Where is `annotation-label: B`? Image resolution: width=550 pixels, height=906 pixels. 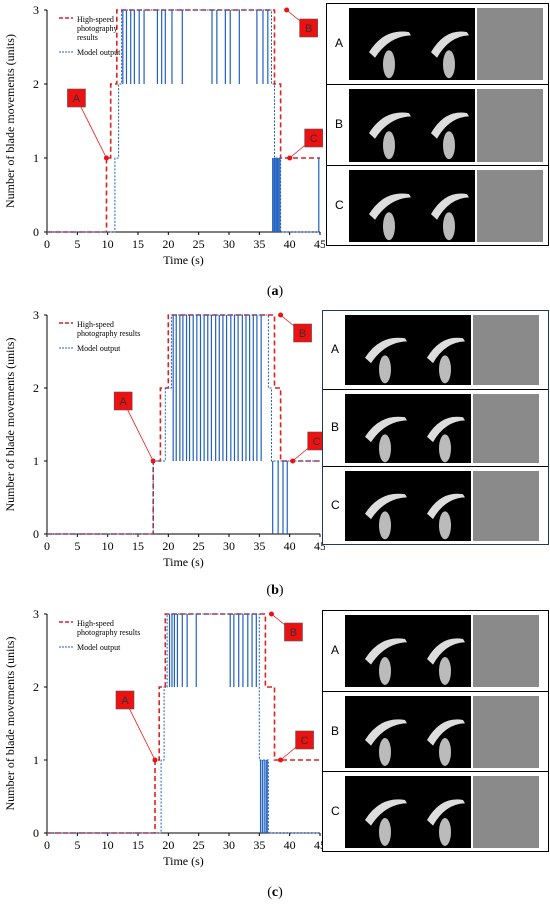
annotation-label: B is located at coordinates (293, 633).